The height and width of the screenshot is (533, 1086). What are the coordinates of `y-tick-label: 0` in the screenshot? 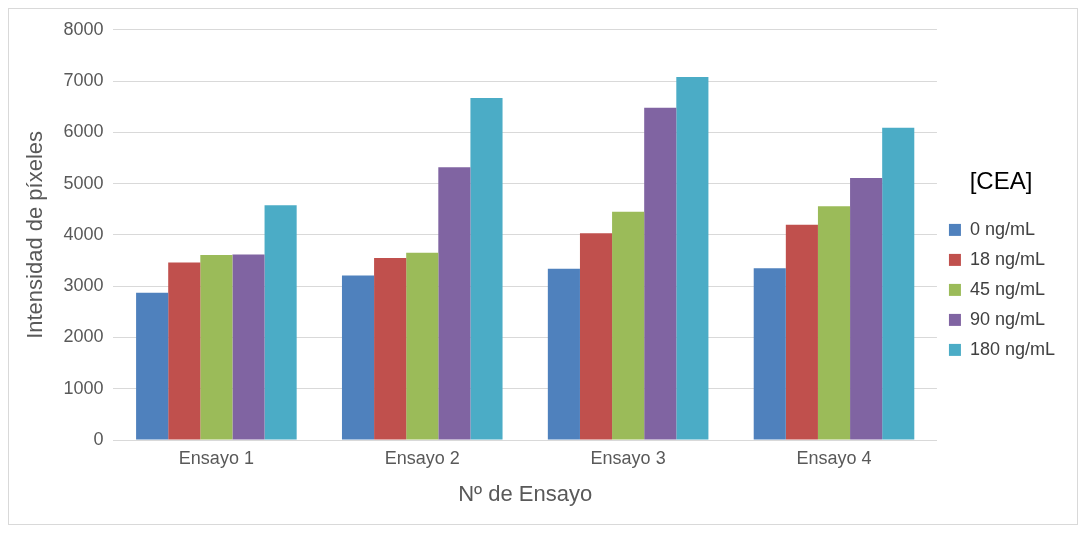 It's located at (98, 438).